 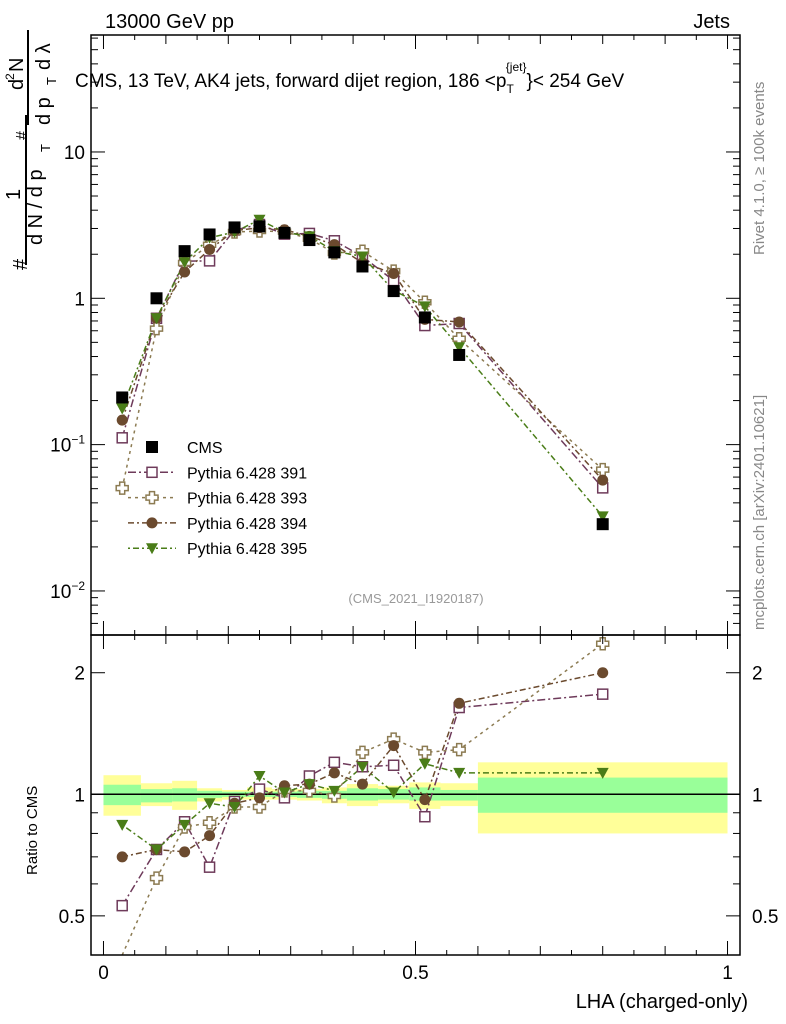 What do you see at coordinates (727, 973) in the screenshot?
I see `x-tick-label: 1` at bounding box center [727, 973].